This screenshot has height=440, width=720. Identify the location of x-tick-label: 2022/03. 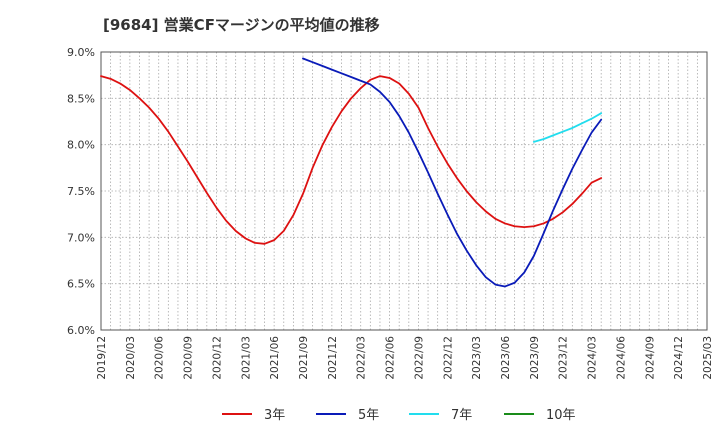
(362, 358).